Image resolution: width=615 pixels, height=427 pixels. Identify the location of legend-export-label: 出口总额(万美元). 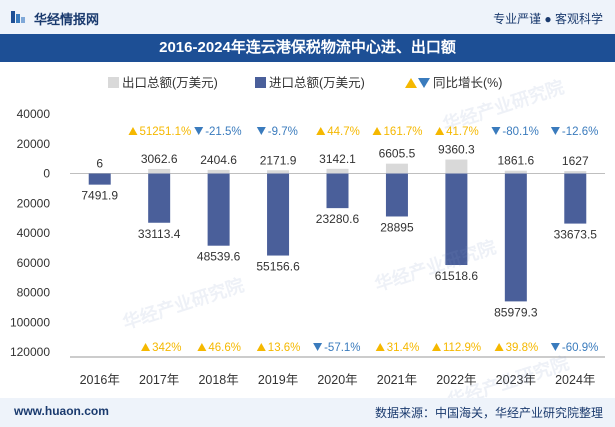
(170, 83).